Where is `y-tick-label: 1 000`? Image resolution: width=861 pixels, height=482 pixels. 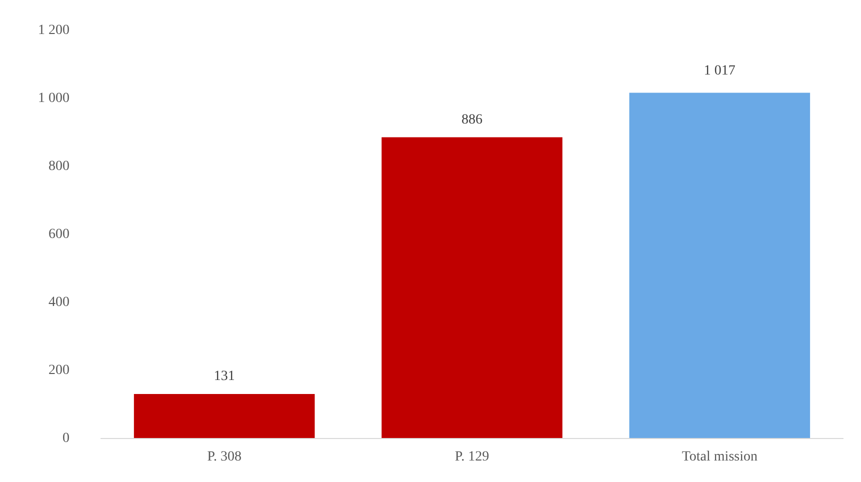 y-tick-label: 1 000 is located at coordinates (54, 98).